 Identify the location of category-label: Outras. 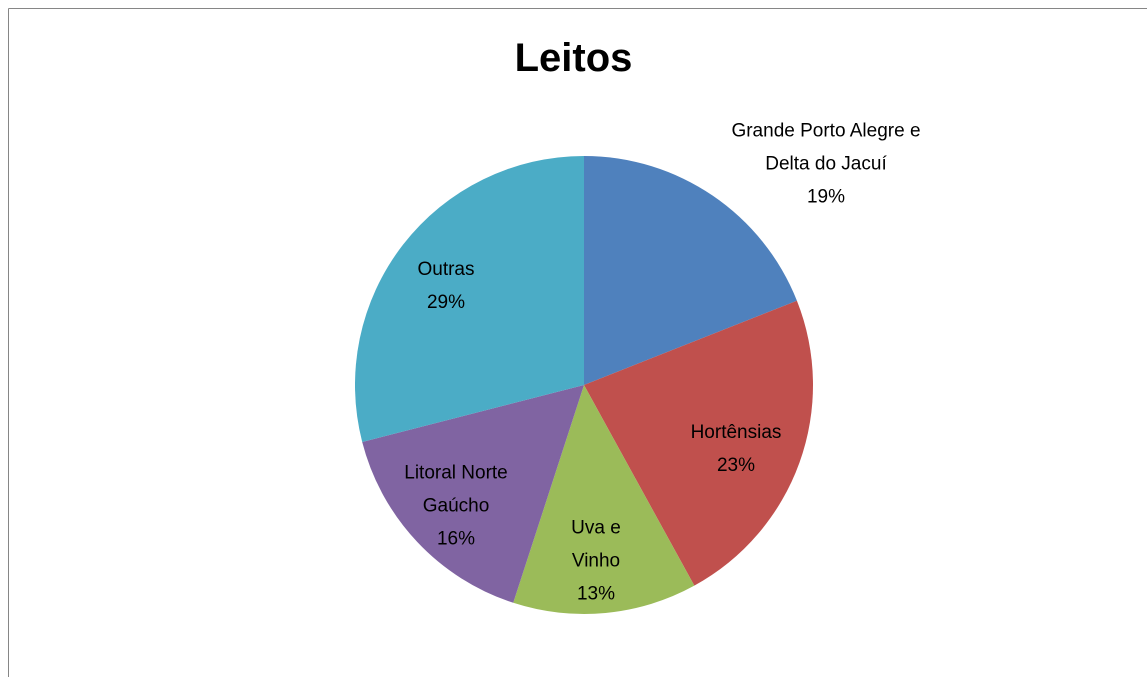
(446, 269).